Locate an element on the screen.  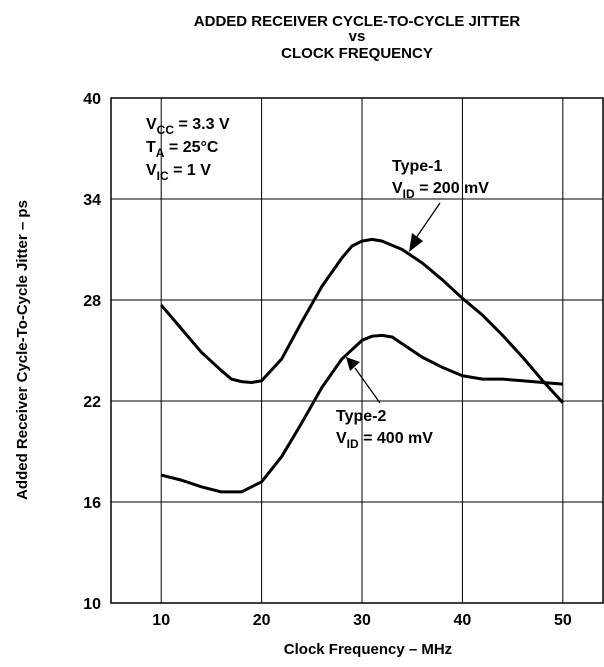
x-tick-label: 50 is located at coordinates (563, 620).